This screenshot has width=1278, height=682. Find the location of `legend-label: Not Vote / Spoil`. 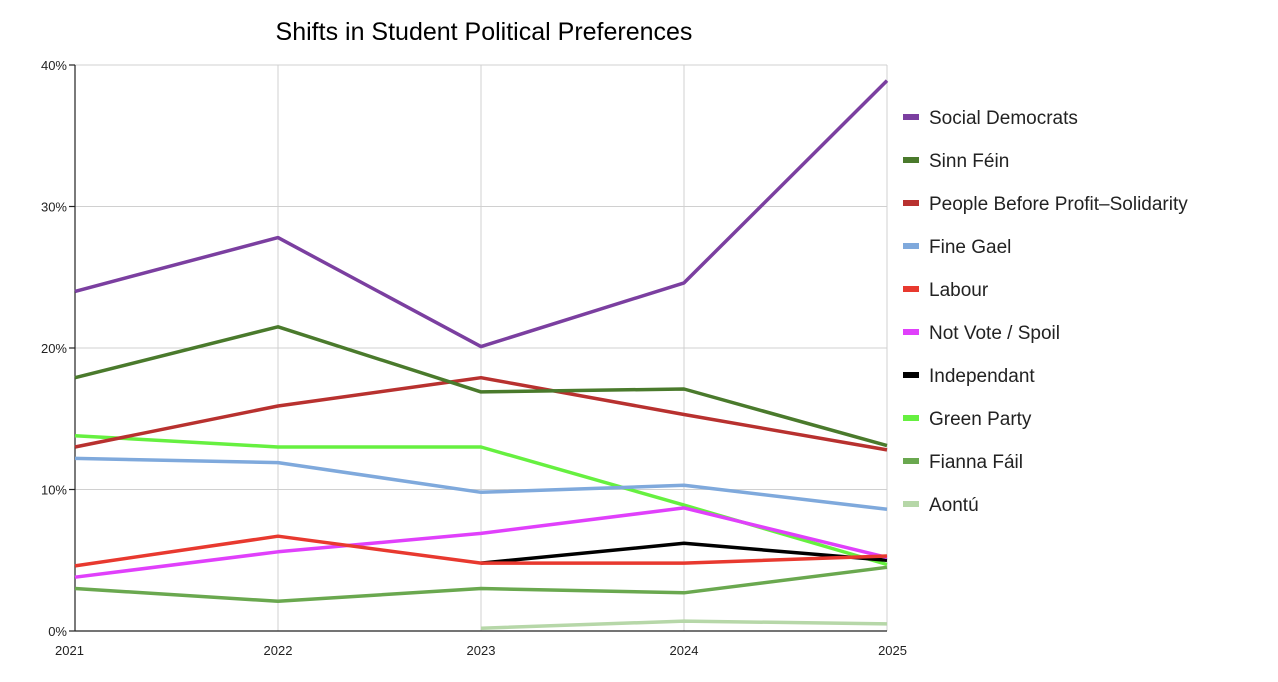

legend-label: Not Vote / Spoil is located at coordinates (994, 333).